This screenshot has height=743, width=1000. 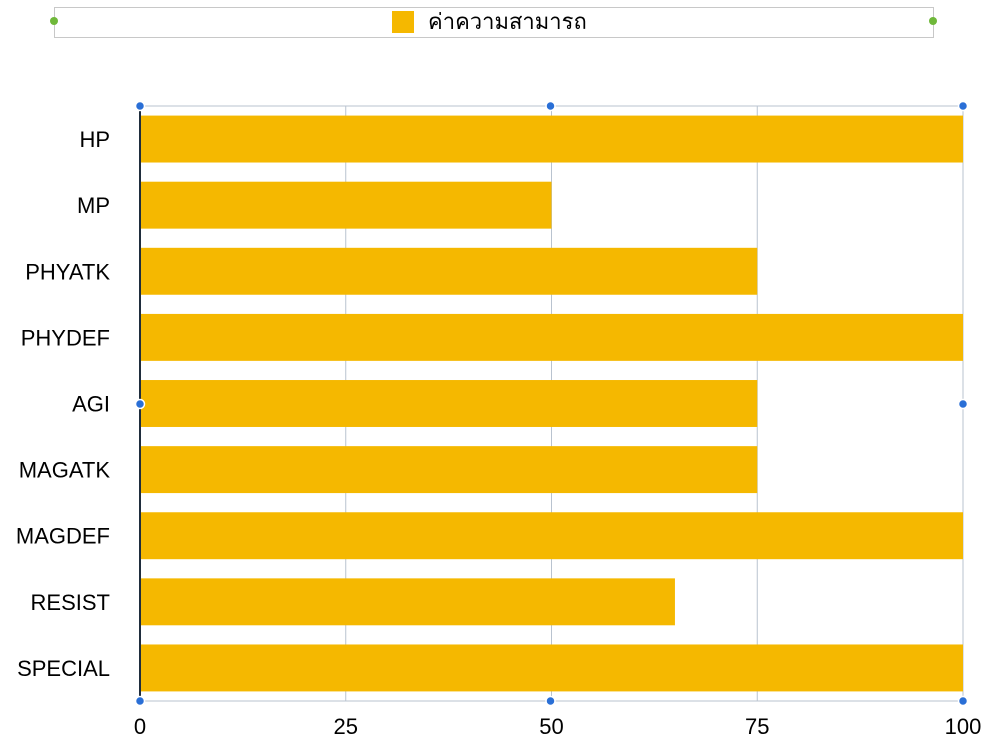 I want to click on selection-handle-top-middle, so click(x=550, y=106).